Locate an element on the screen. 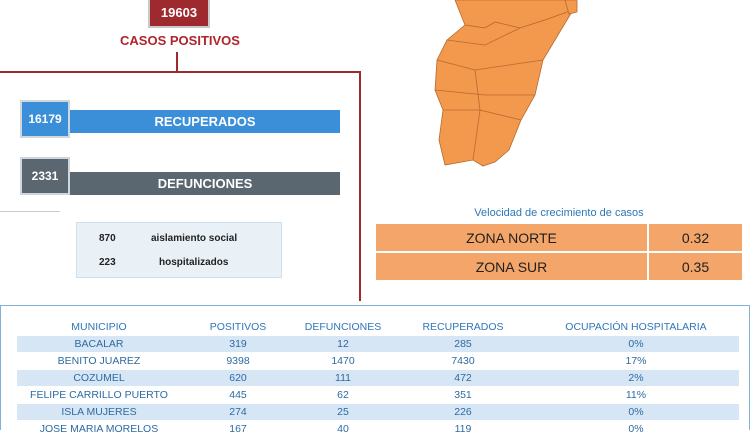 The height and width of the screenshot is (437, 750). table-row: BENITO JUAREZ 9398 1470 7430 17% is located at coordinates (378, 361).